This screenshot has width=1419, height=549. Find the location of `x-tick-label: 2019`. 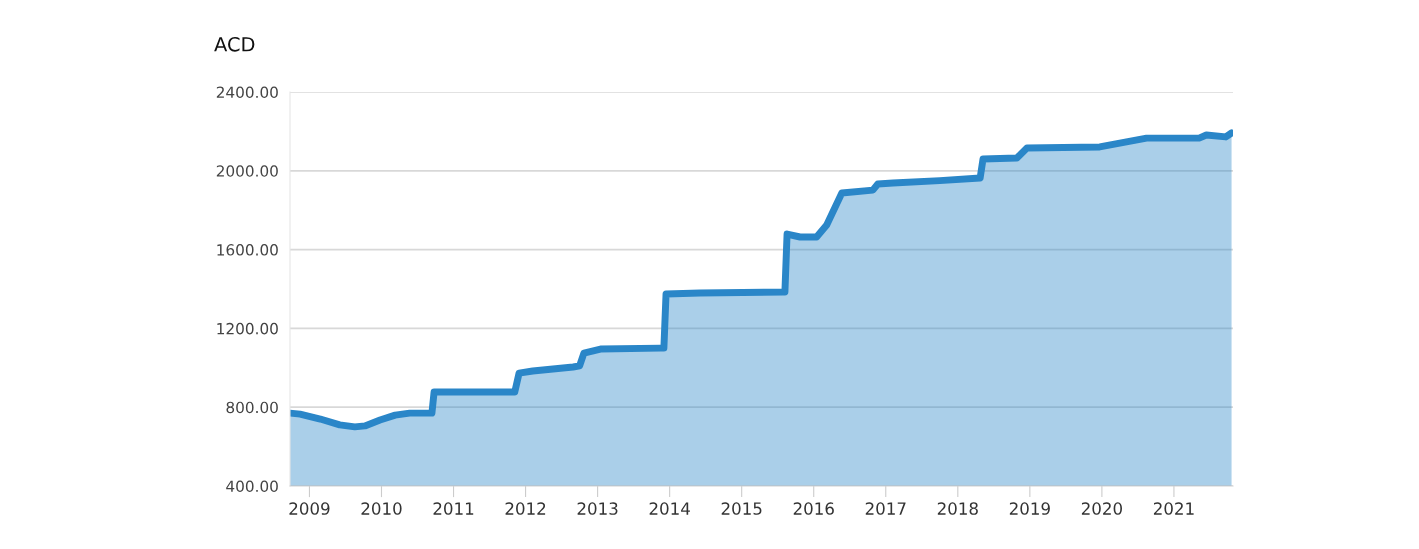

x-tick-label: 2019 is located at coordinates (1029, 508).